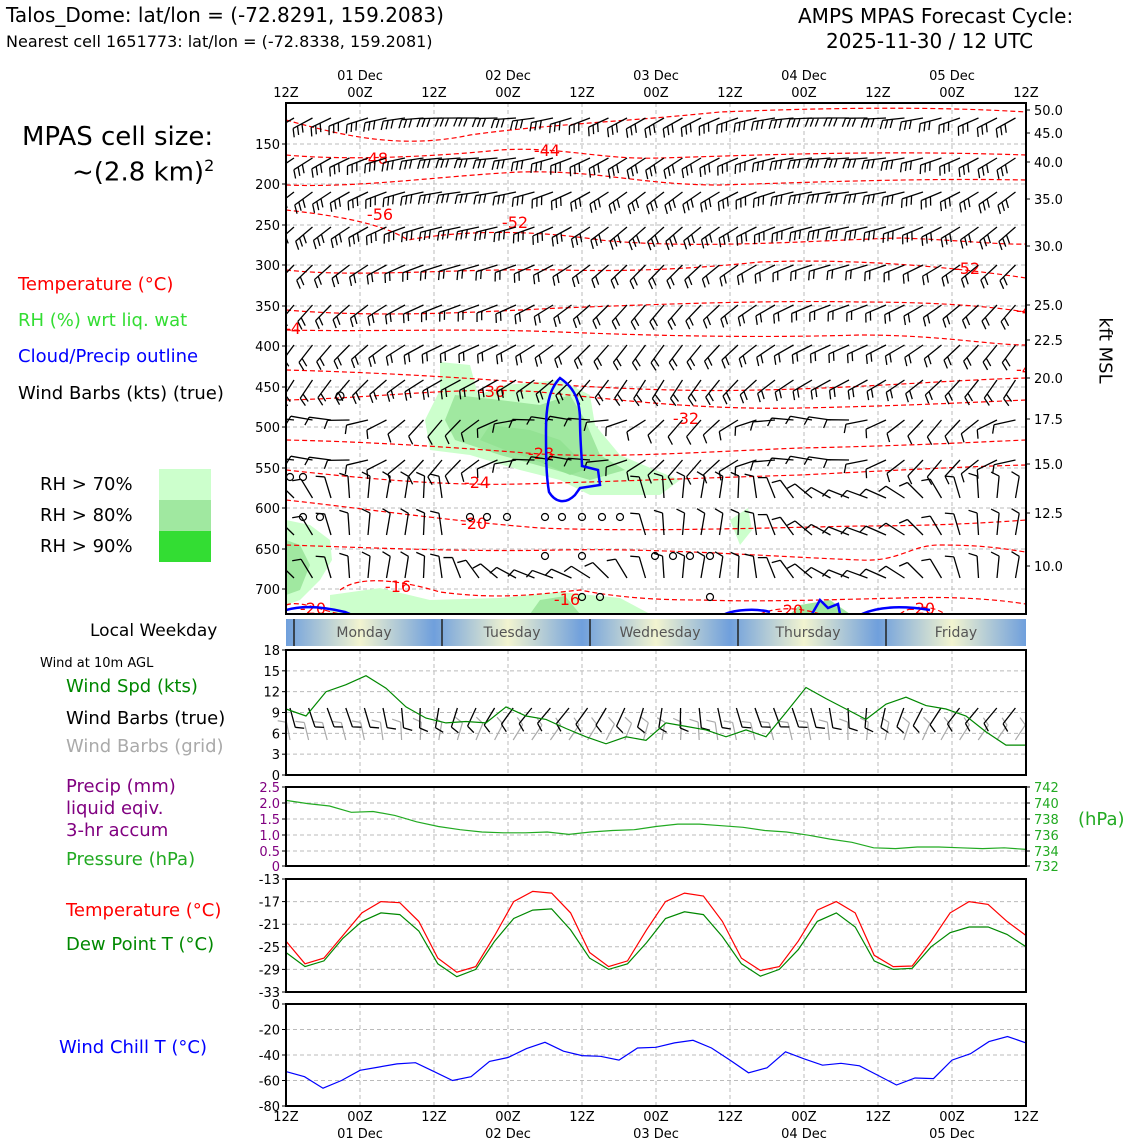 This screenshot has width=1140, height=1140. Describe the element at coordinates (656, 1133) in the screenshot. I see `bottom-date-label: 03 Dec` at that location.